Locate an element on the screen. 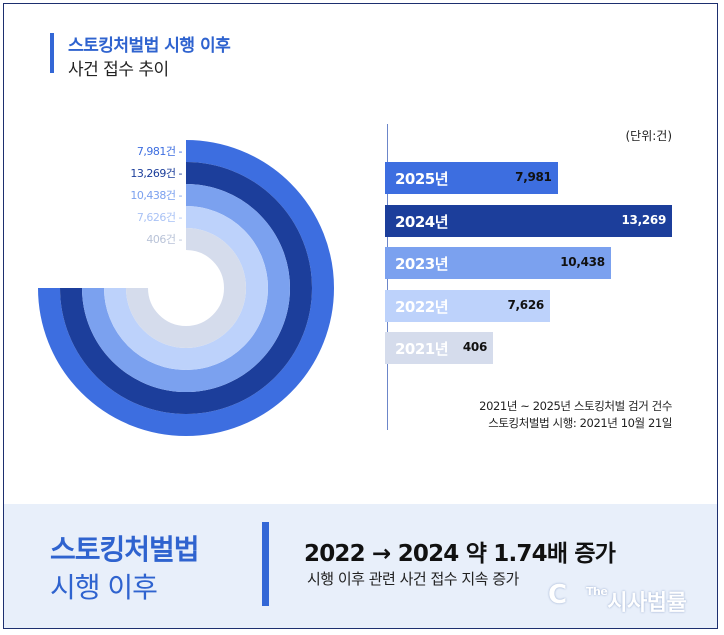 The width and height of the screenshot is (724, 635). ring-arc-2021년 is located at coordinates (186, 288).